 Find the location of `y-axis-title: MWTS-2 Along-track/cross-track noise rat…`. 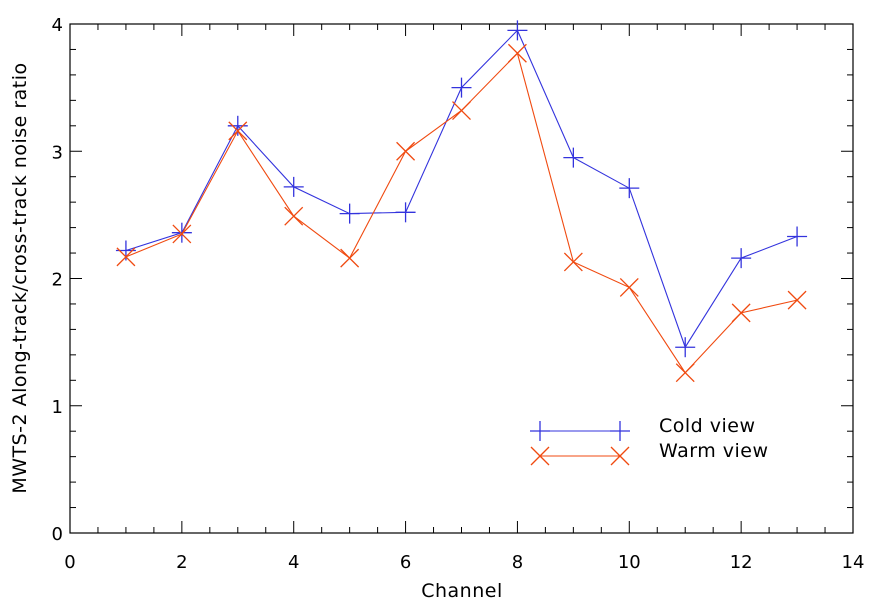

y-axis-title: MWTS-2 Along-track/cross-track noise rat… is located at coordinates (20, 277).